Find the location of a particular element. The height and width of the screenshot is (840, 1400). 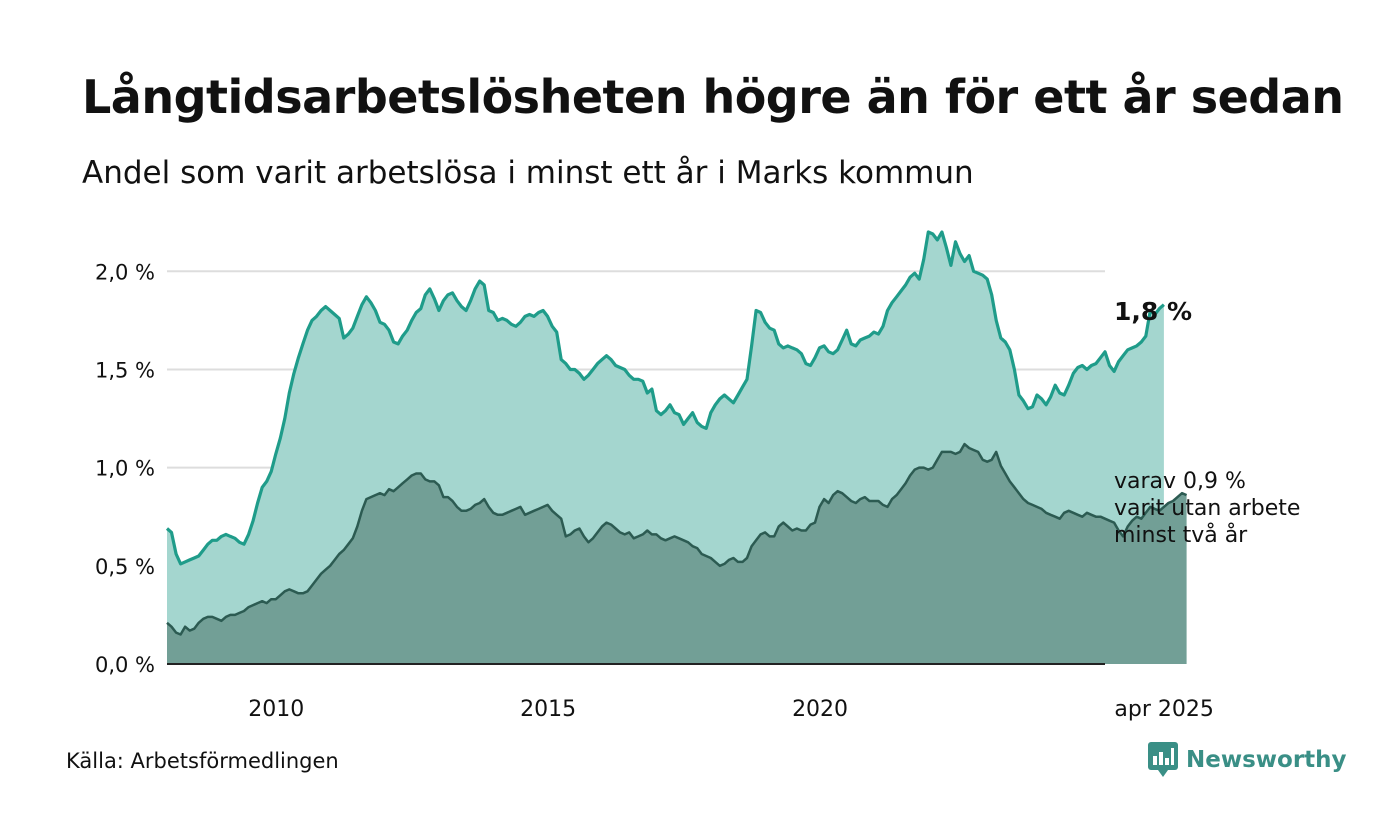

source-note: Källa: Arbetsförmedlingen is located at coordinates (202, 761).